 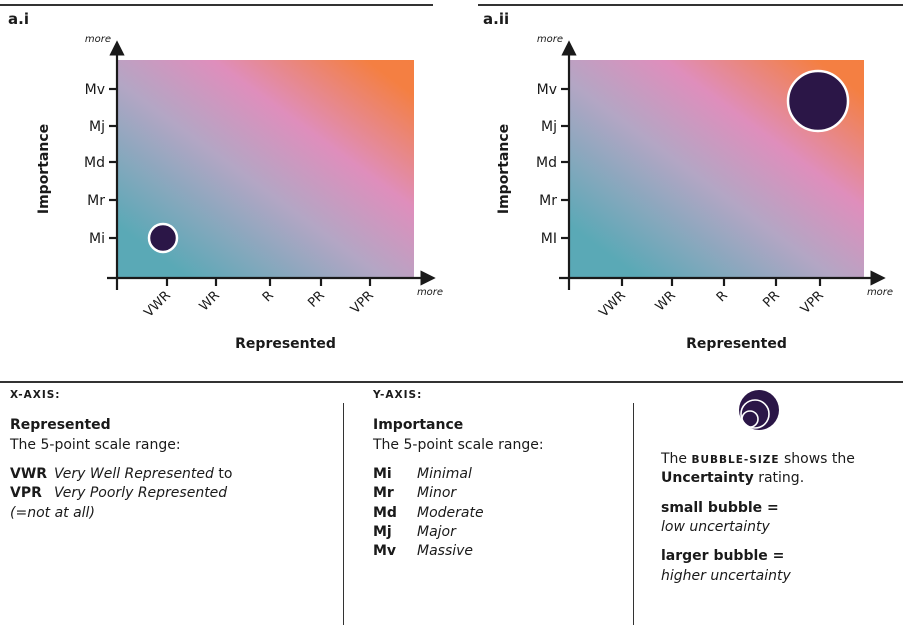 What do you see at coordinates (715, 526) in the screenshot?
I see `small-bubble-desc: low uncertainty` at bounding box center [715, 526].